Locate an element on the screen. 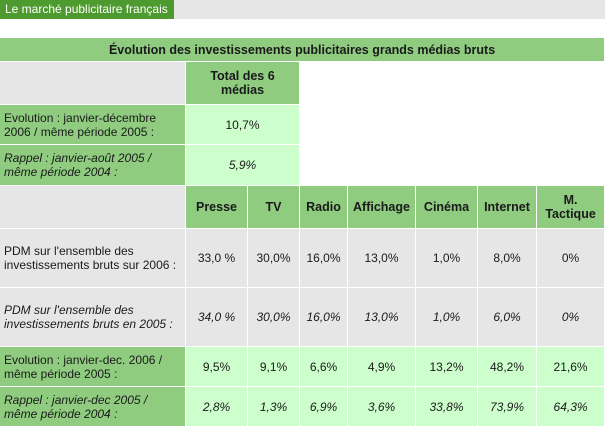 The image size is (605, 437). media-header-affichage: Affichage is located at coordinates (382, 207).